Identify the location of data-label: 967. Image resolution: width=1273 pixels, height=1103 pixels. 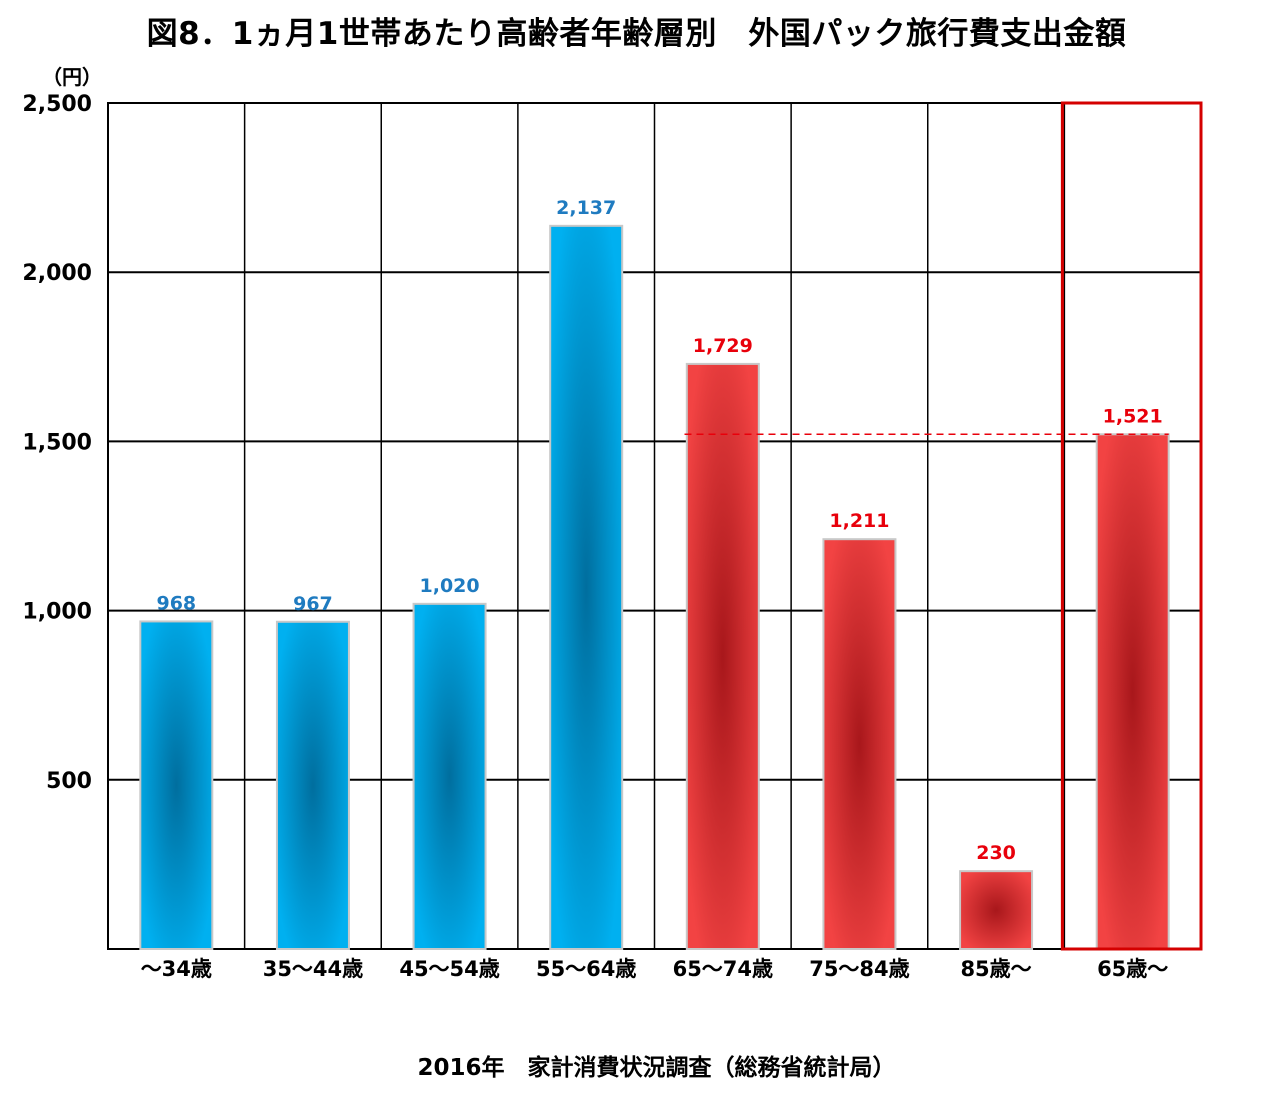
(313, 604).